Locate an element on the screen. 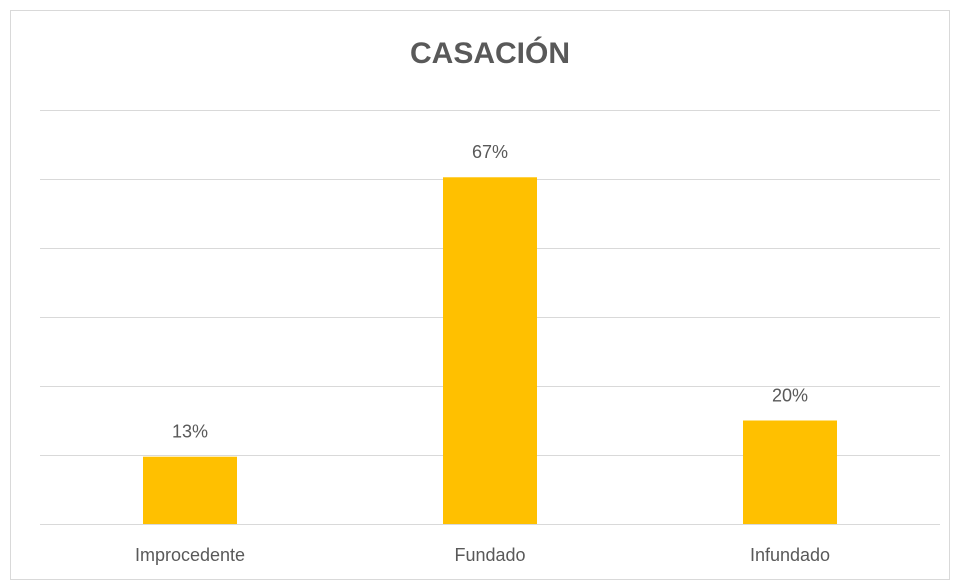 The image size is (957, 581). x-tick-label: Improcedente is located at coordinates (190, 555).